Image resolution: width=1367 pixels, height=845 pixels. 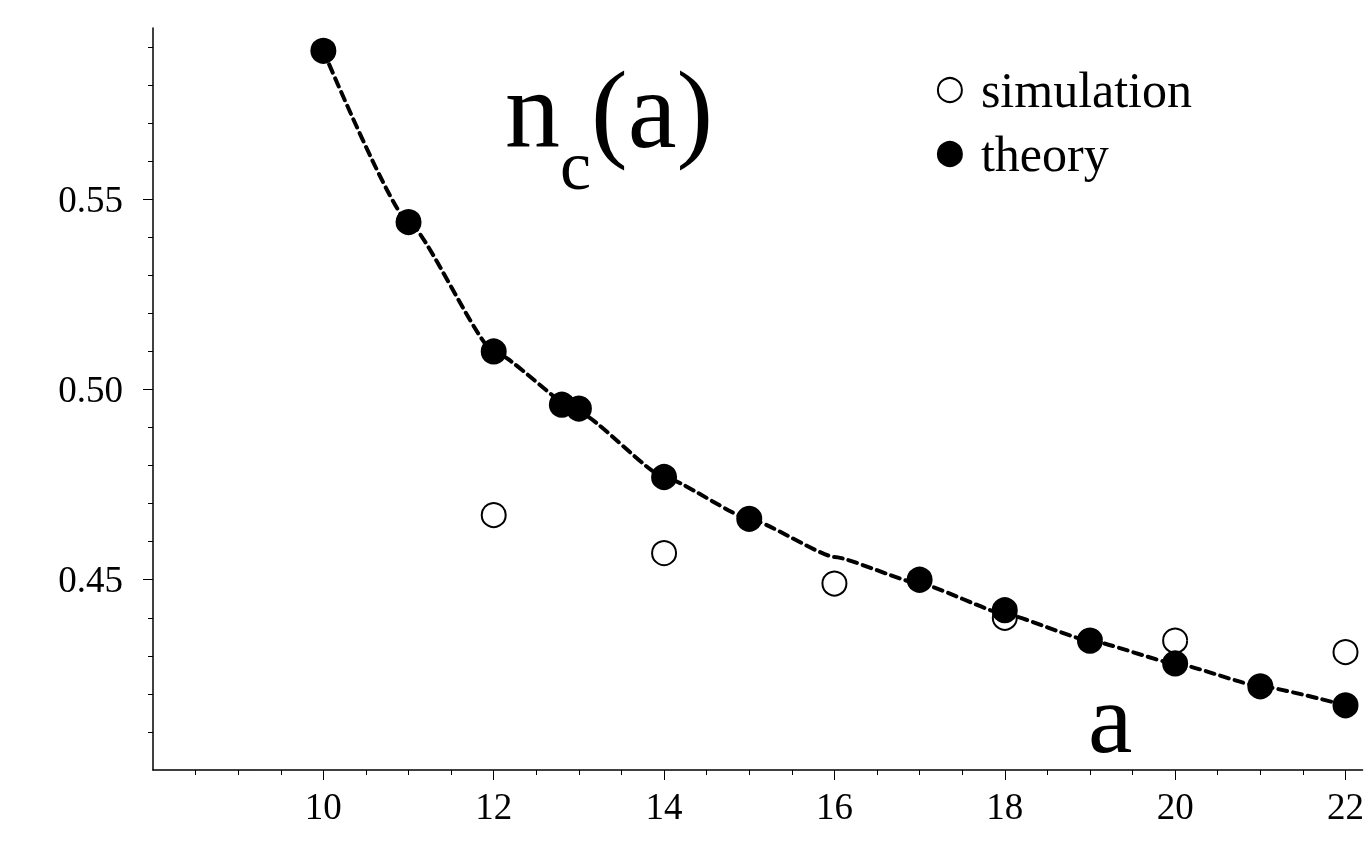 I want to click on x-tick-label: 10, so click(x=323, y=806).